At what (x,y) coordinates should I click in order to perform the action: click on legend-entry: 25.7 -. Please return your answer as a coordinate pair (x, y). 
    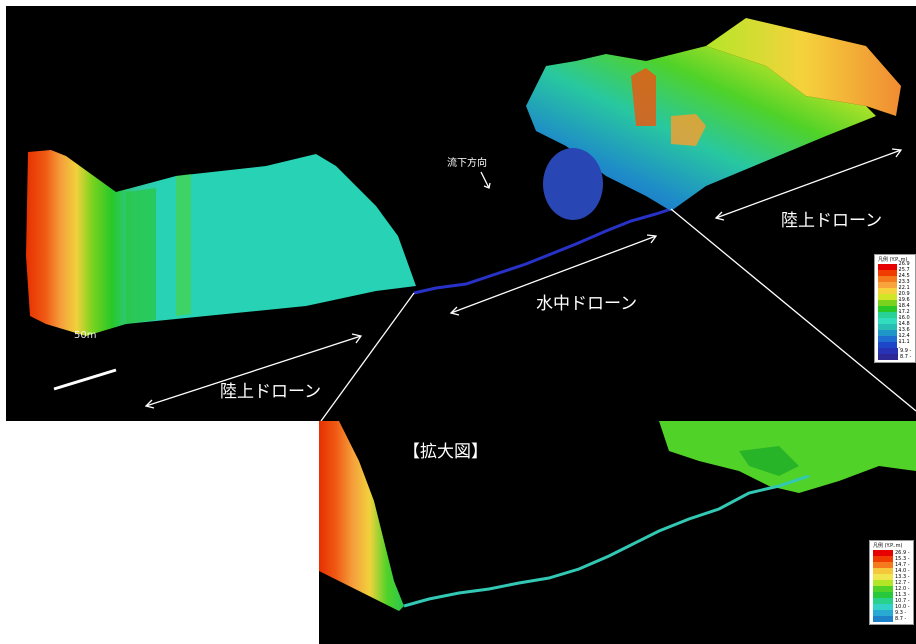
    Looking at the image, I should click on (895, 273).